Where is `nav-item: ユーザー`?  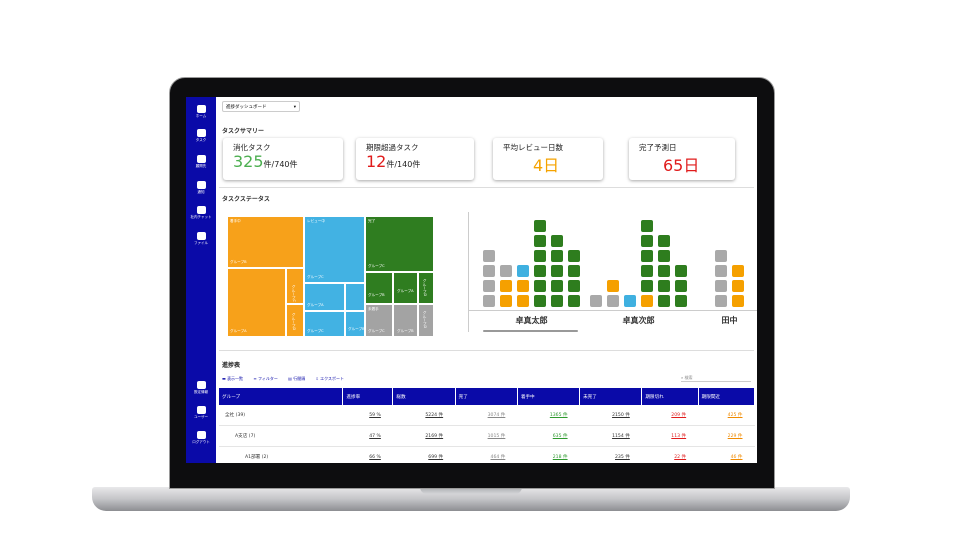
nav-item: ユーザー is located at coordinates (201, 413).